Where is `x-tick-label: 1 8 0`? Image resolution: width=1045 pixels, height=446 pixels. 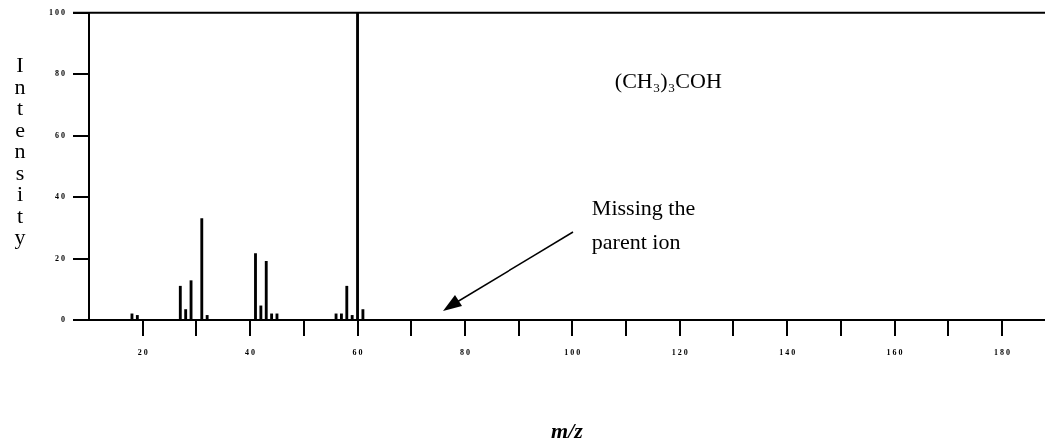
x-tick-label: 1 8 0 is located at coordinates (1002, 352).